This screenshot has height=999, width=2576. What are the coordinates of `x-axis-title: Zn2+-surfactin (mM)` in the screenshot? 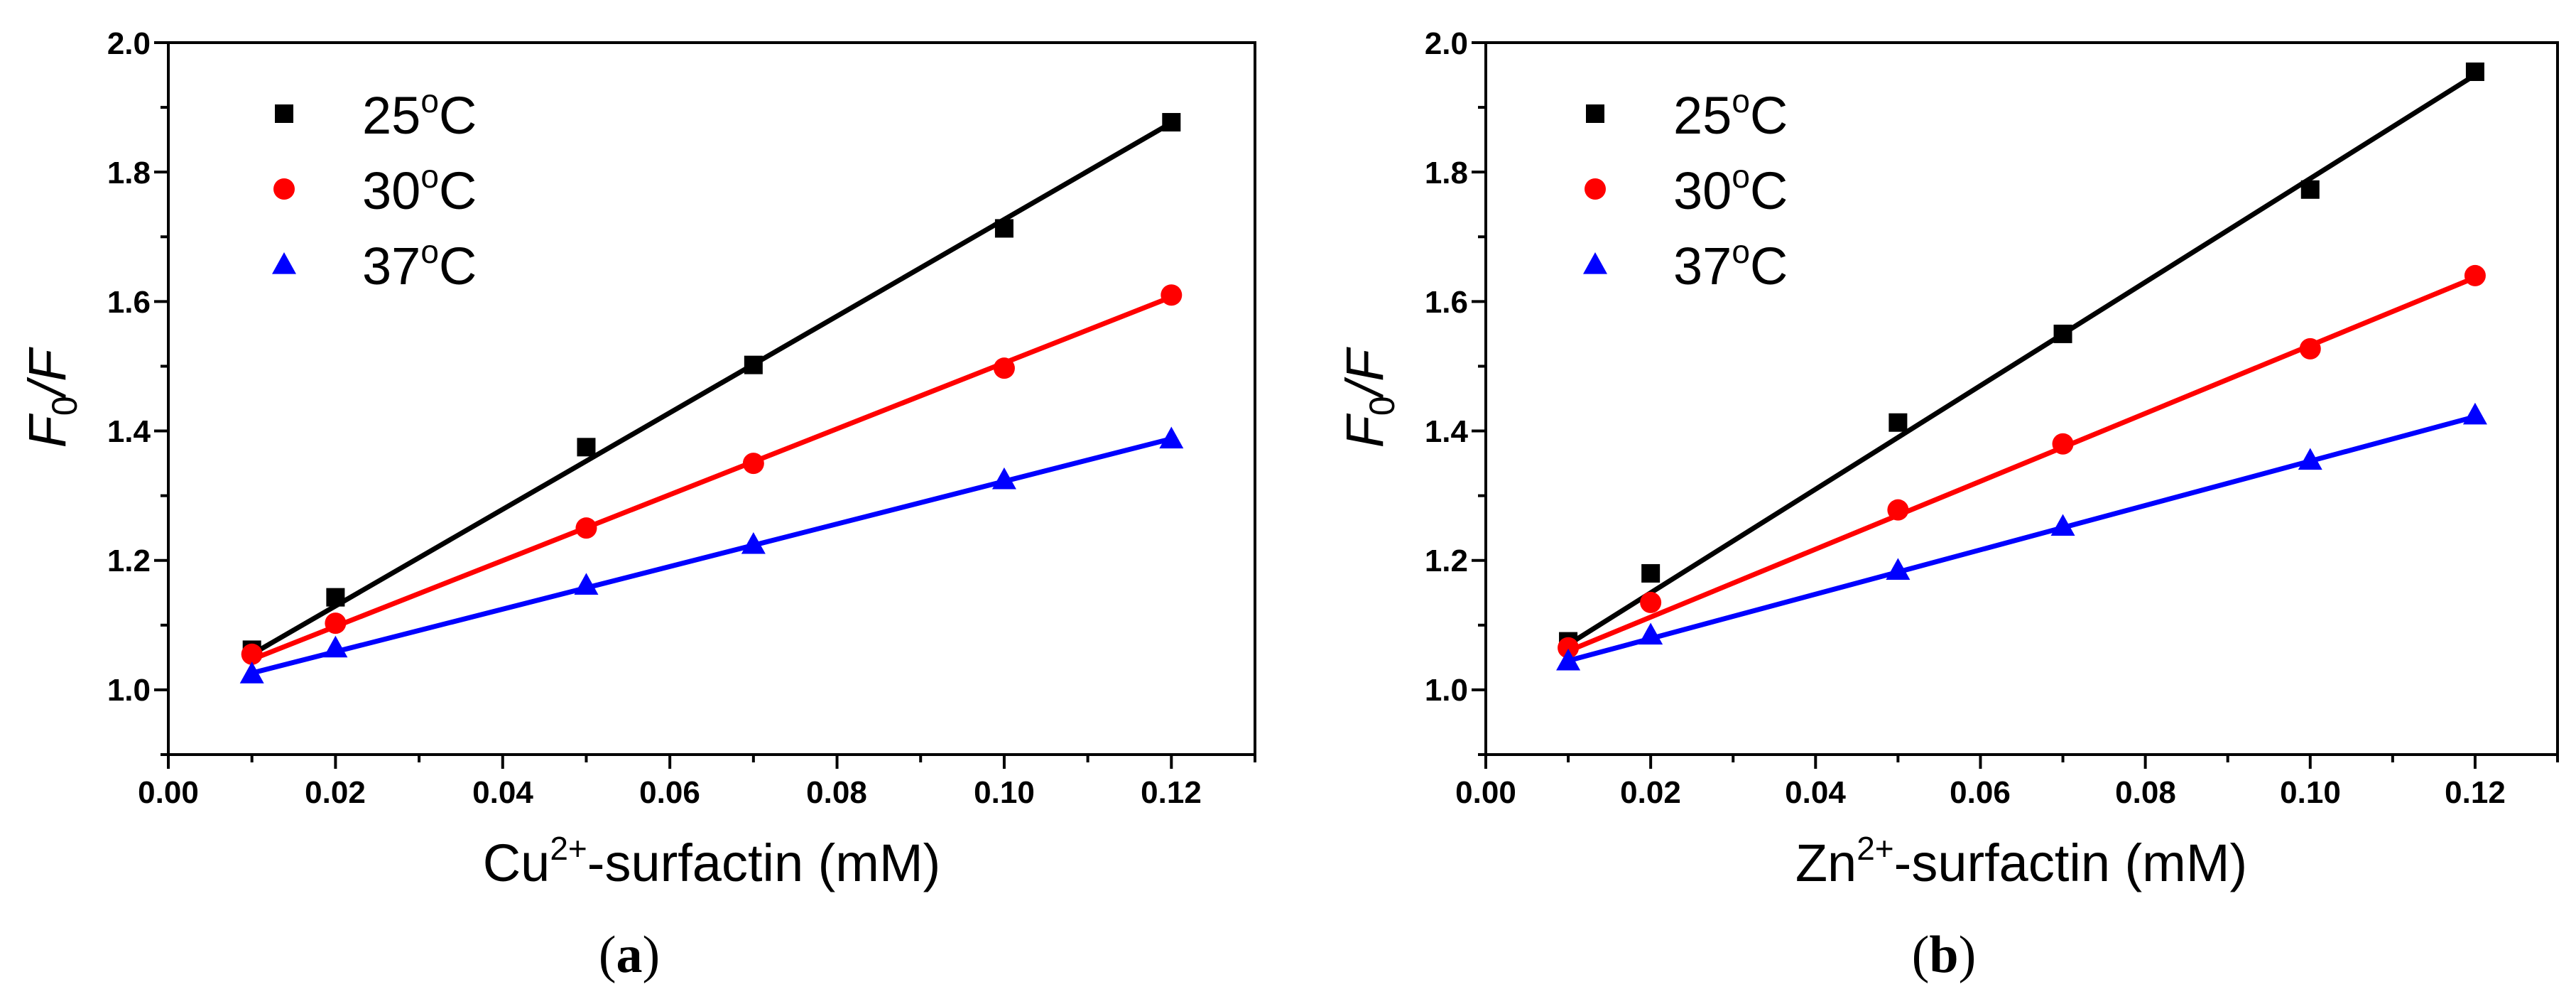 It's located at (2021, 861).